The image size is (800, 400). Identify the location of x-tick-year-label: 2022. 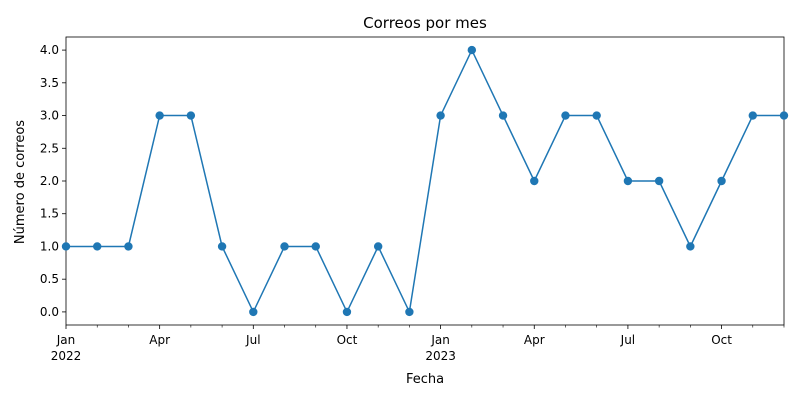
(66, 356).